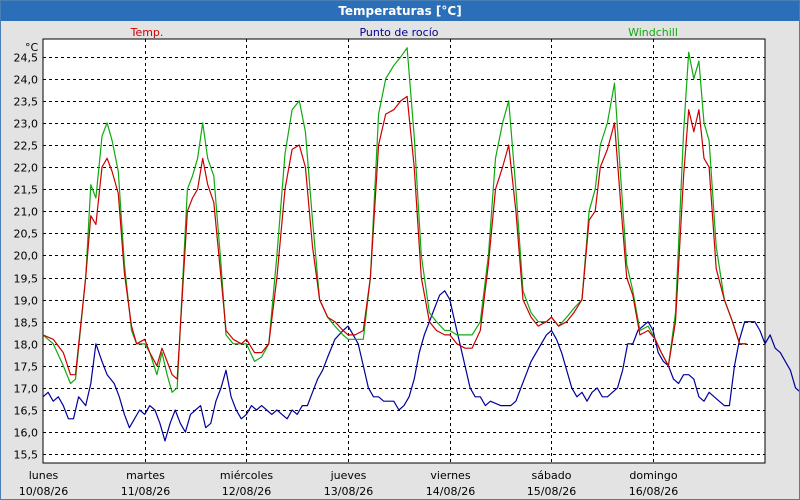 This screenshot has width=800, height=500. What do you see at coordinates (26, 102) in the screenshot?
I see `y-tick-label: 23,5` at bounding box center [26, 102].